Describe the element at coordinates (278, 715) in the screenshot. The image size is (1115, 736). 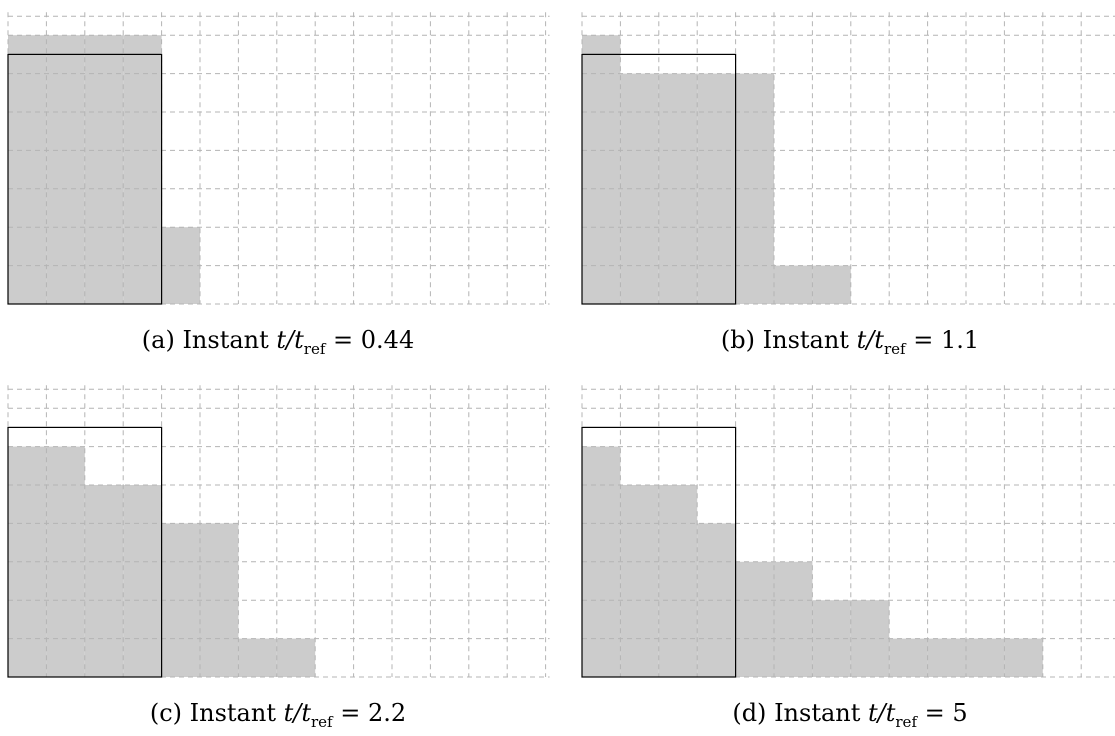
I see `caption-c: (c) Instant t/tref = 2.2` at that location.